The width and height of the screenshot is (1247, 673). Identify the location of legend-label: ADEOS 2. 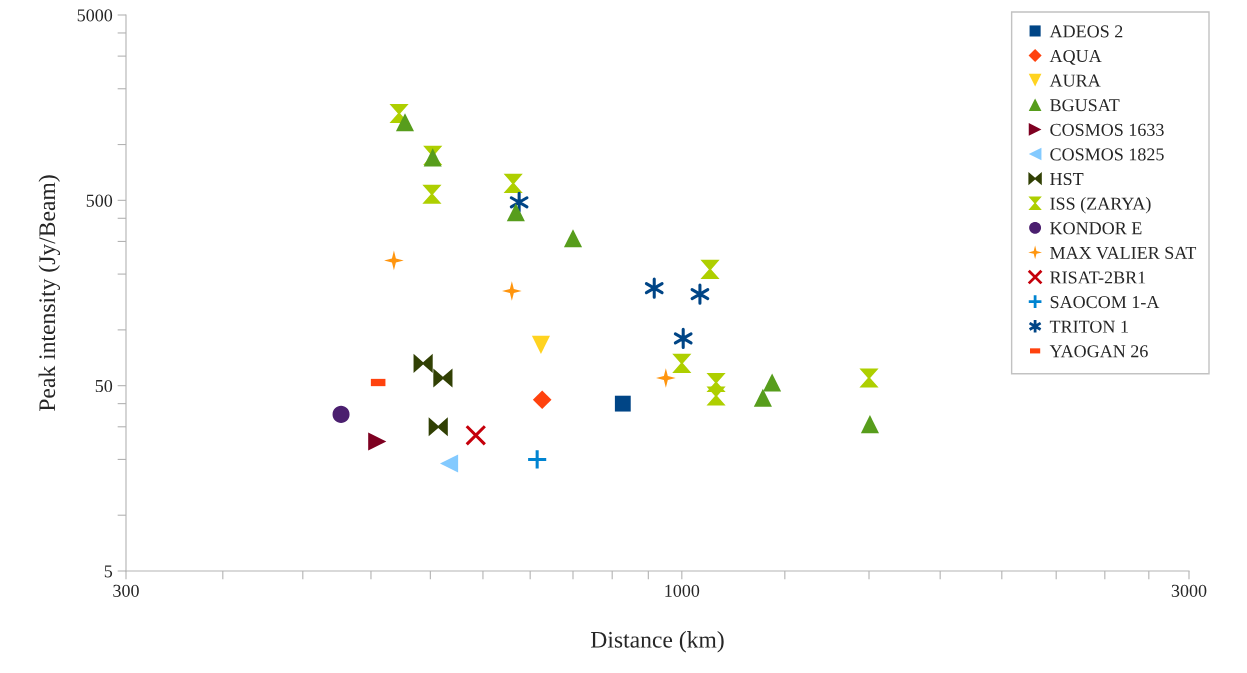
(1086, 31).